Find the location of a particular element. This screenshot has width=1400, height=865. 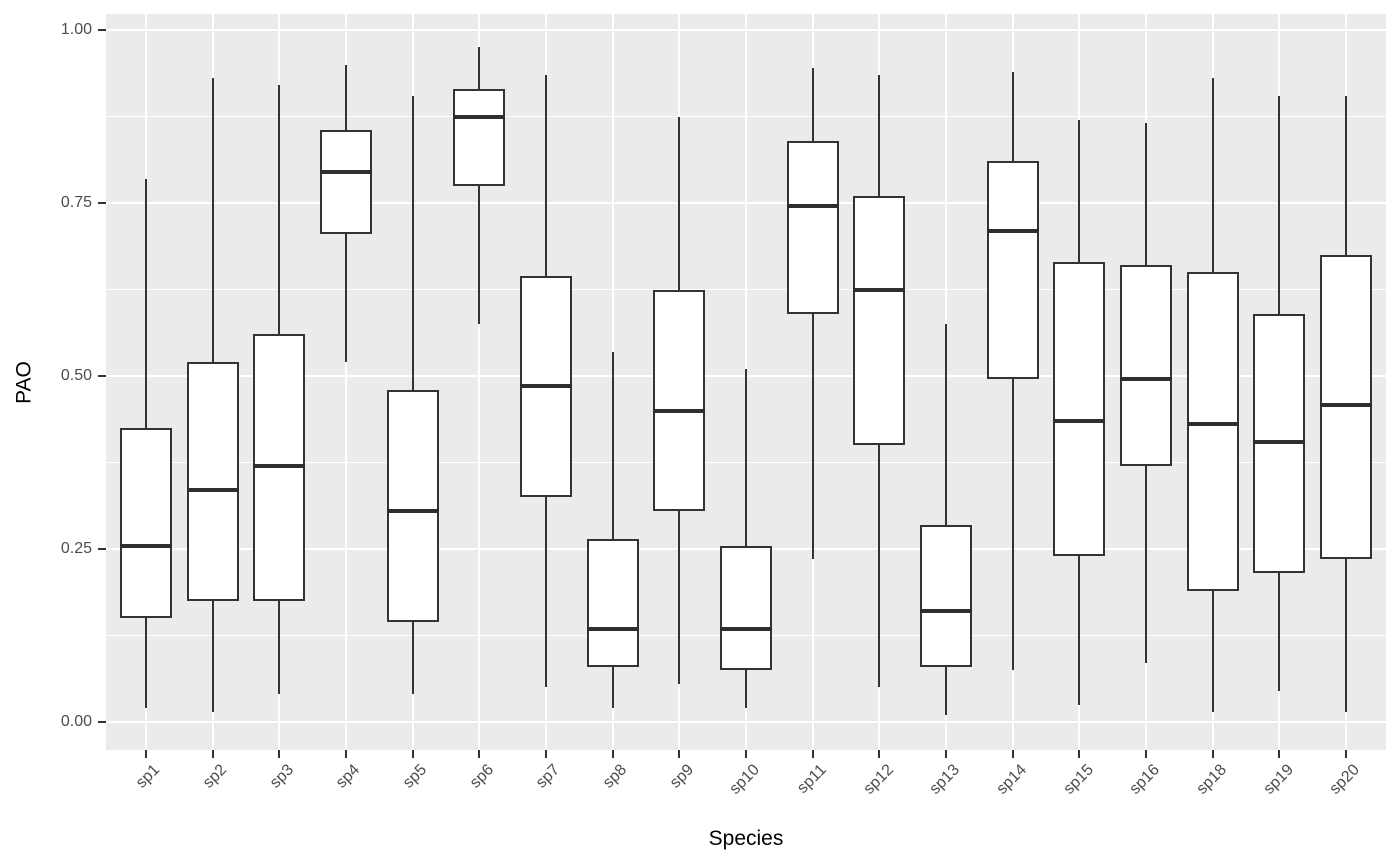

x-tick-label: sp19 is located at coordinates (1278, 779).